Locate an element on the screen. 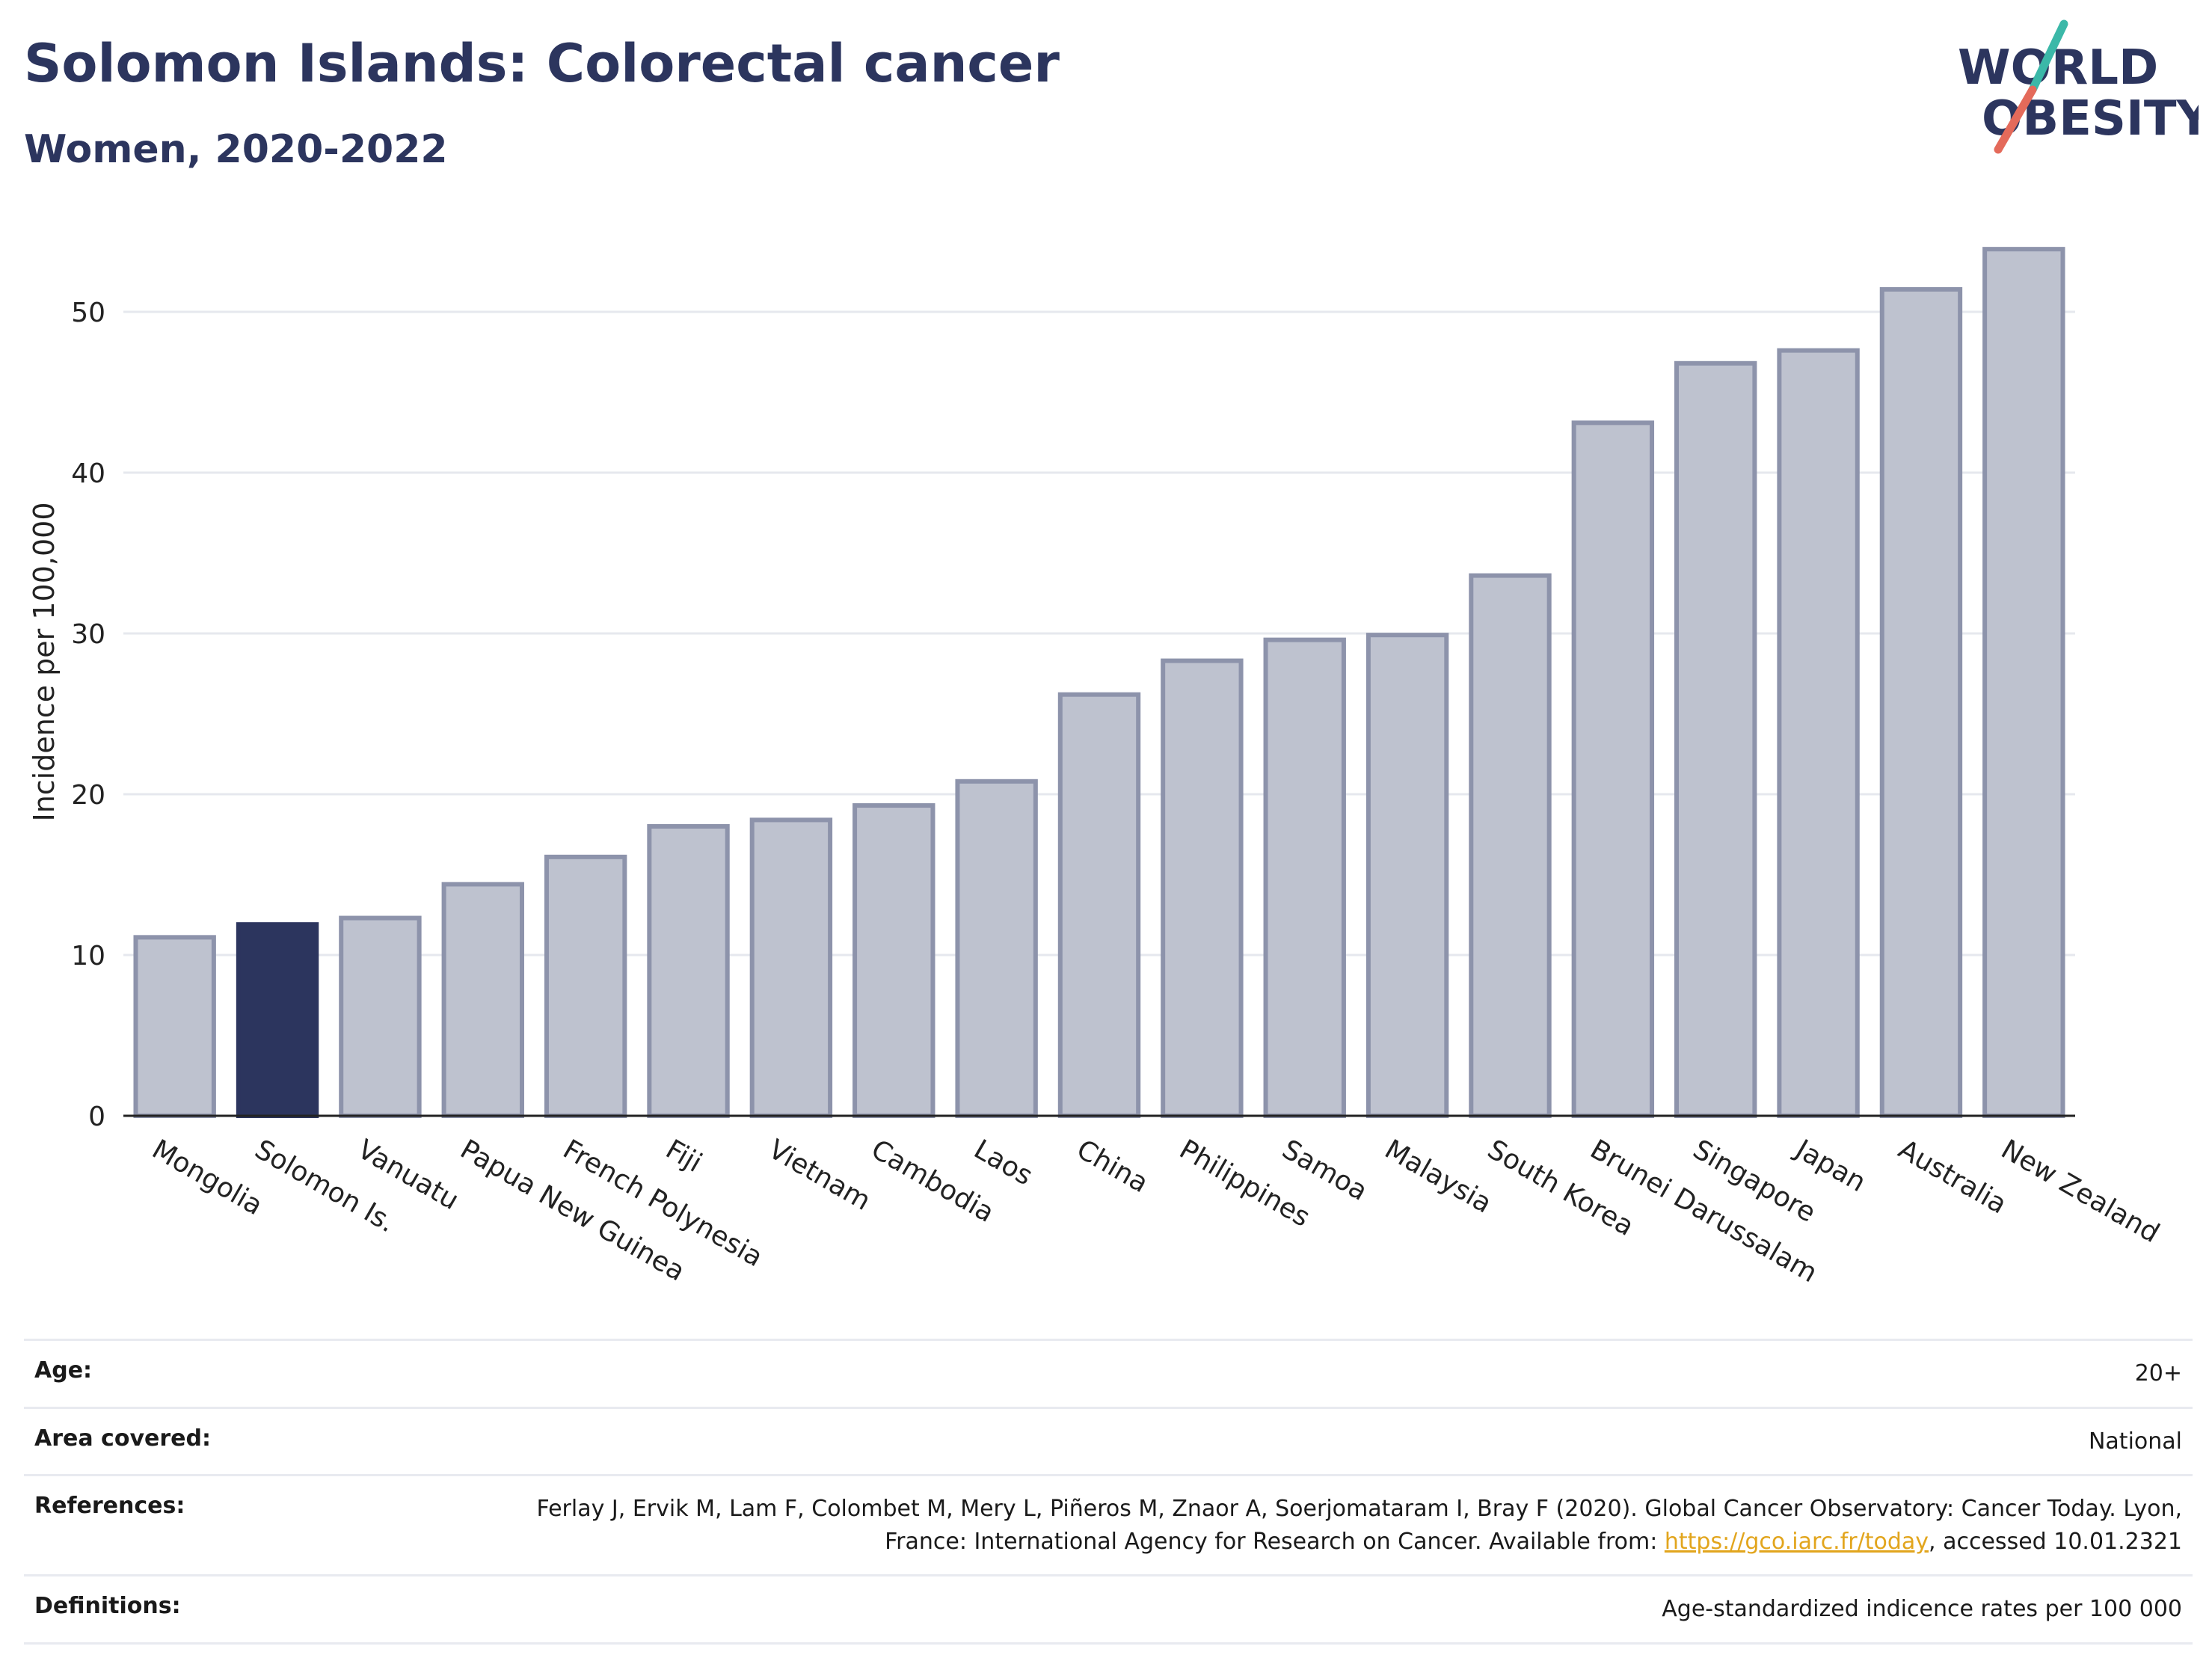 The width and height of the screenshot is (2212, 1655). references-tail: , accessed 10.01.2321 is located at coordinates (2055, 1541).